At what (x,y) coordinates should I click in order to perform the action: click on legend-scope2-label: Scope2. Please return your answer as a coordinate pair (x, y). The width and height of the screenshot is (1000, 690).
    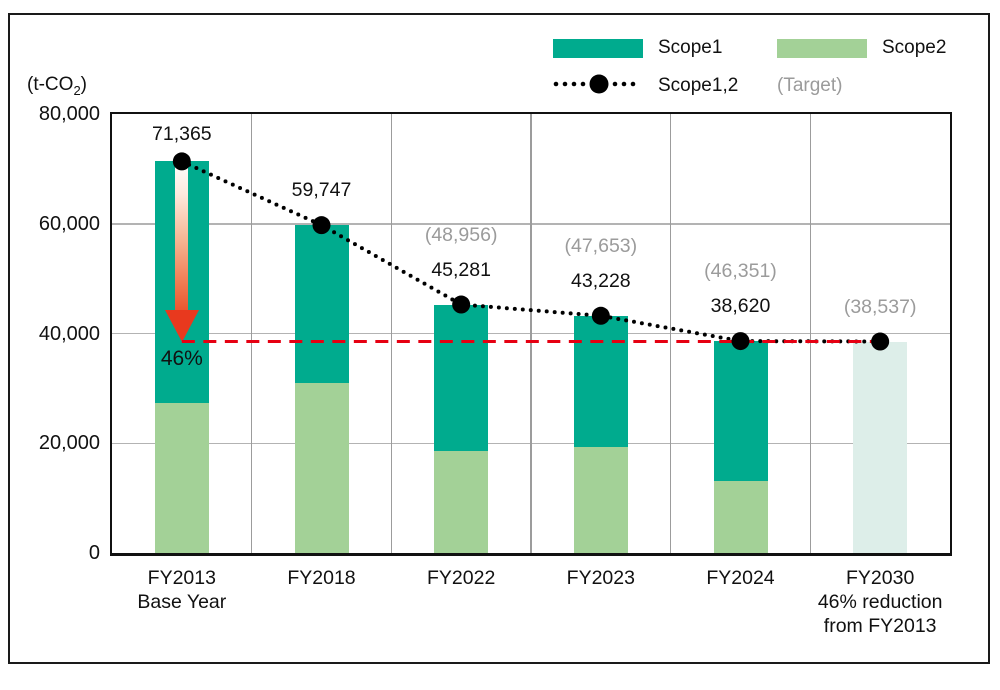
    Looking at the image, I should click on (914, 47).